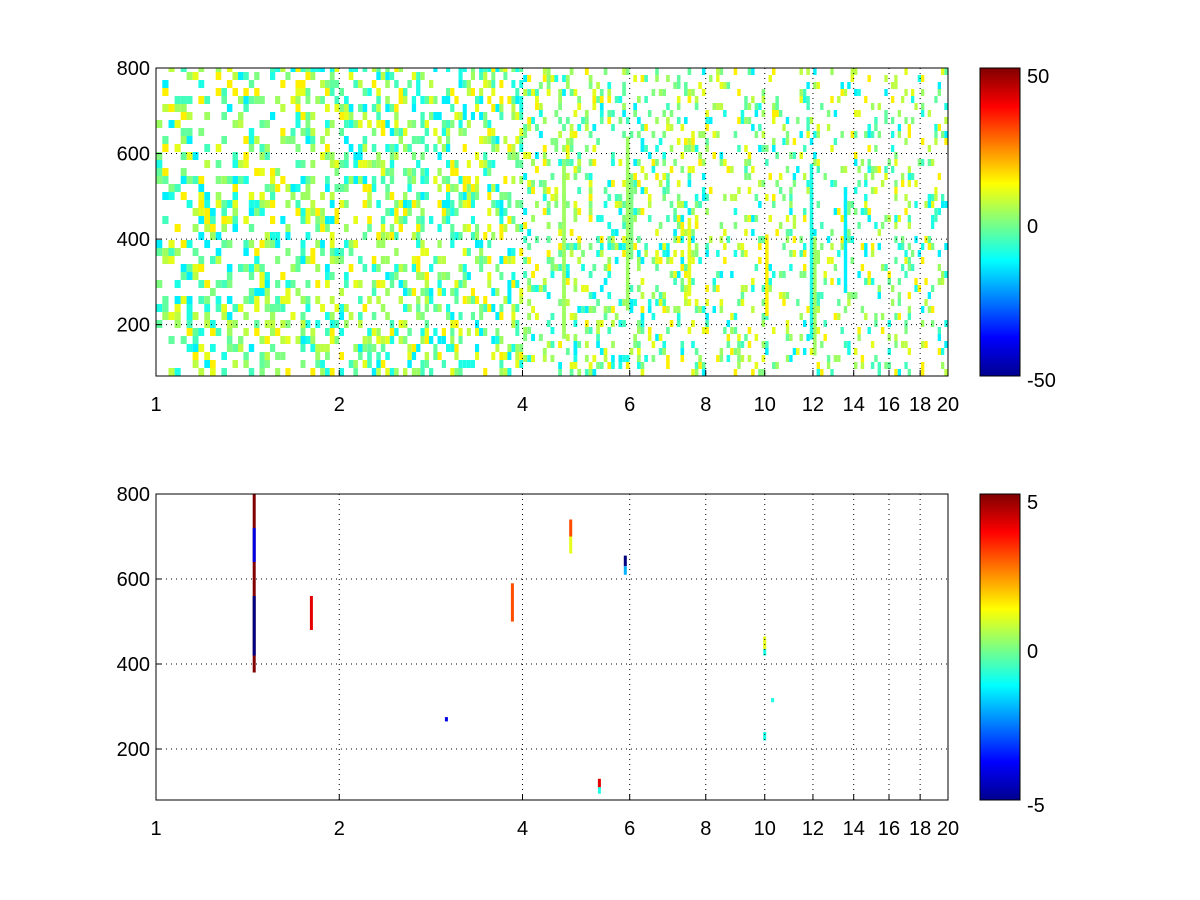  What do you see at coordinates (133, 750) in the screenshot?
I see `y-tick-label: 200` at bounding box center [133, 750].